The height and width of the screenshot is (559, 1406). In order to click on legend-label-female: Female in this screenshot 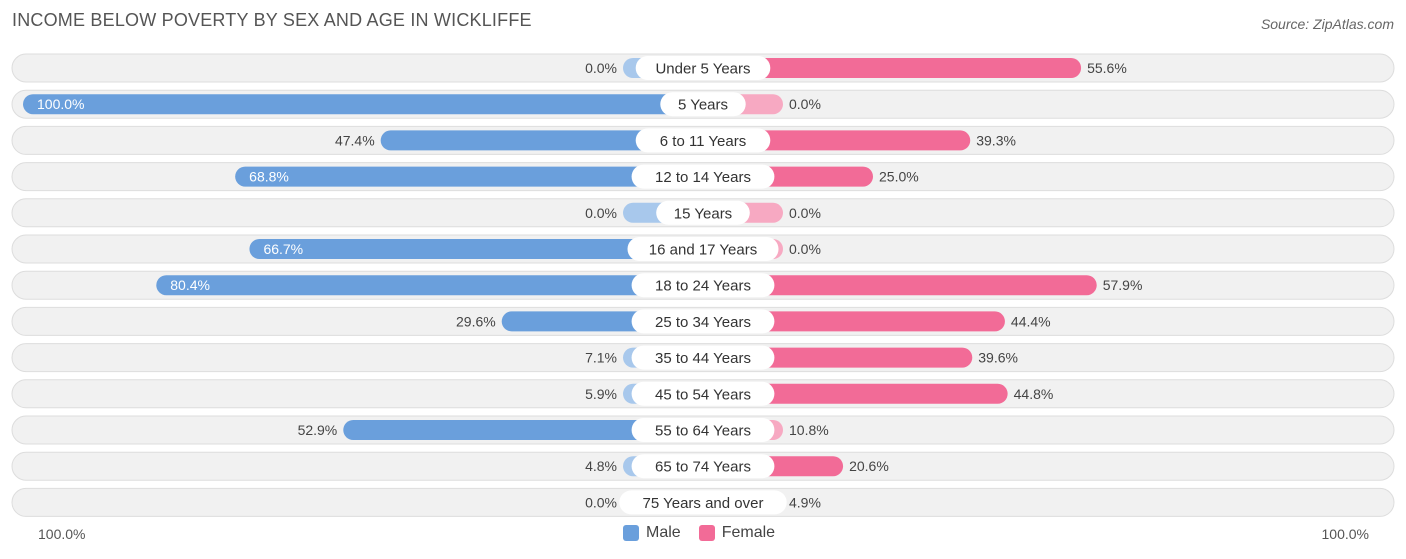, I will do `click(748, 532)`.